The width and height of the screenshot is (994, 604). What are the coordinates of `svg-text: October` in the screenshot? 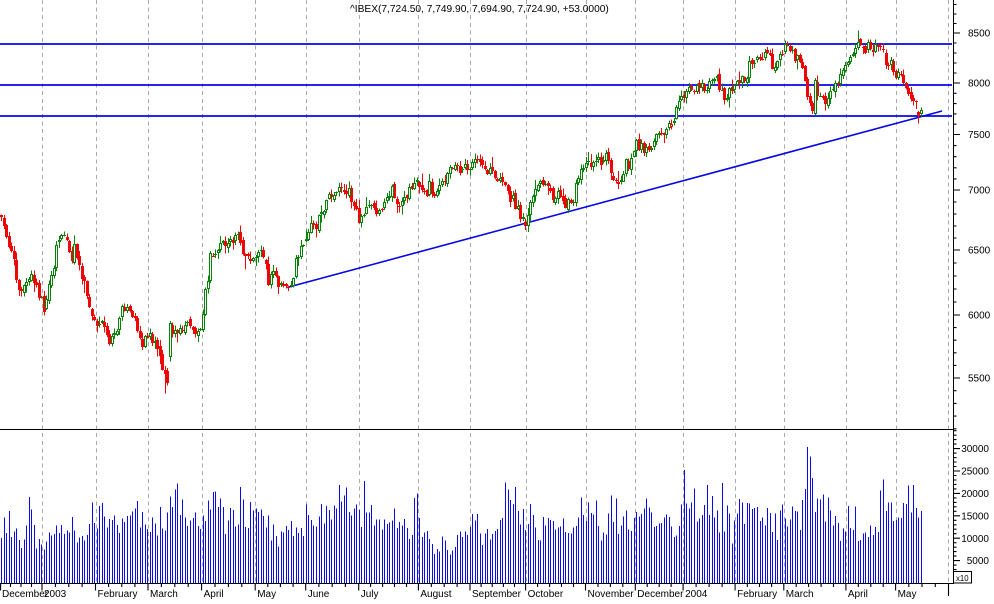 It's located at (546, 594).